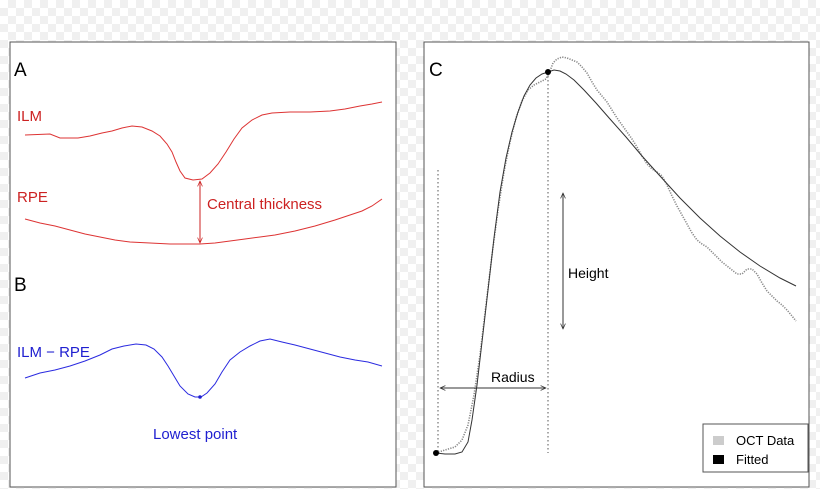 The width and height of the screenshot is (820, 489). Describe the element at coordinates (548, 72) in the screenshot. I see `fitted-peak-point` at that location.